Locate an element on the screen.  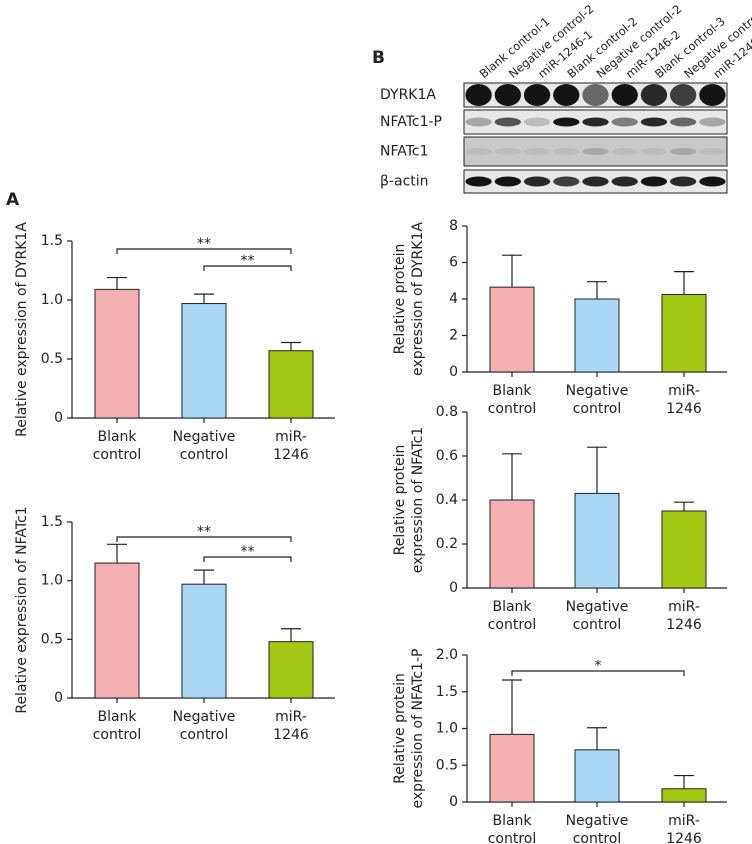
panel-label: B is located at coordinates (378, 58).